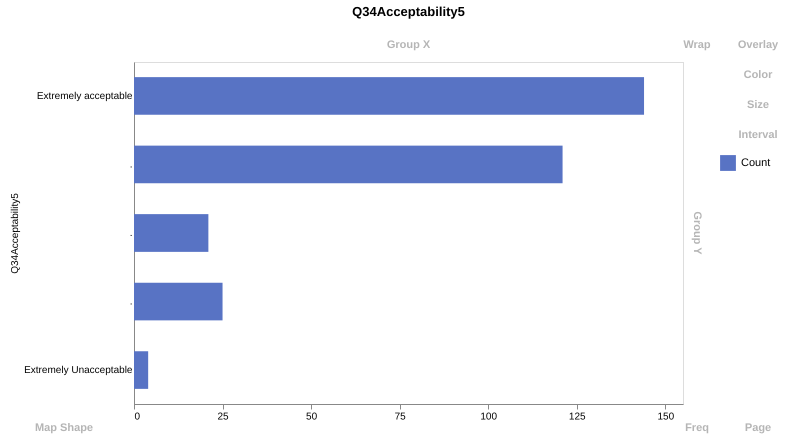 The height and width of the screenshot is (448, 794). What do you see at coordinates (666, 417) in the screenshot?
I see `x-tick-label: 150` at bounding box center [666, 417].